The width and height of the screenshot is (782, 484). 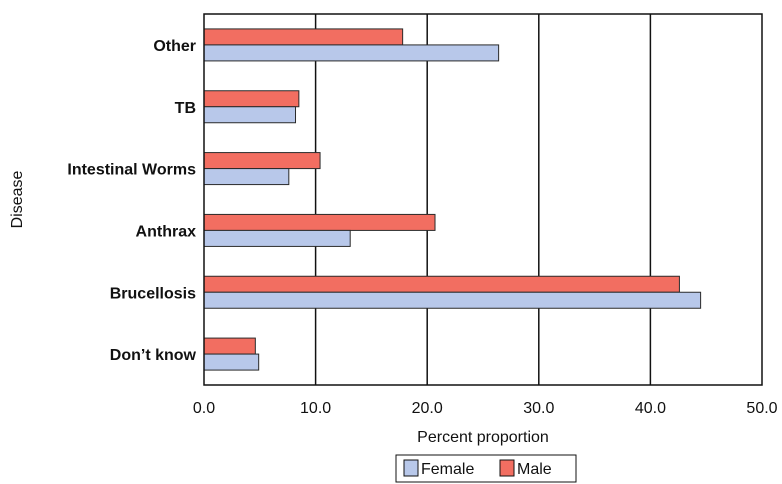 What do you see at coordinates (538, 408) in the screenshot?
I see `x-tick-label: 30.0` at bounding box center [538, 408].